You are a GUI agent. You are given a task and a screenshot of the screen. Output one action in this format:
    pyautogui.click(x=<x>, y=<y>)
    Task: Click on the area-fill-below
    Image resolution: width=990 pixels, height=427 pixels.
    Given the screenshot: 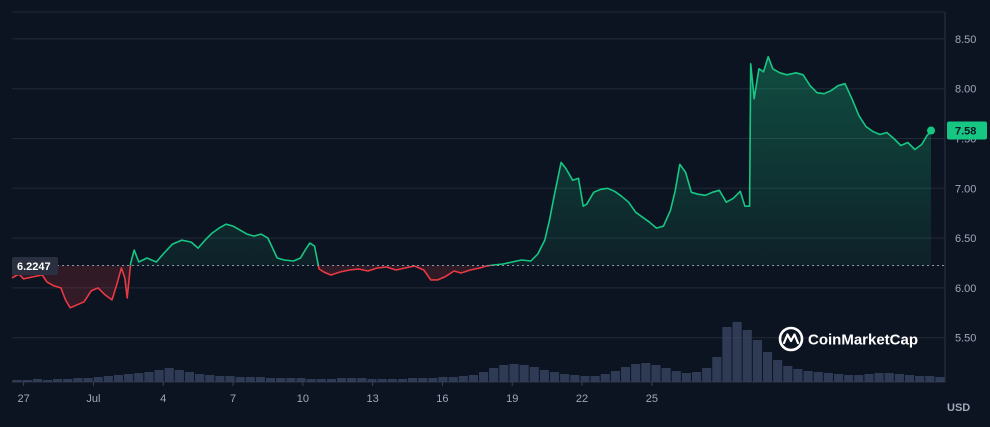 What is the action you would take?
    pyautogui.click(x=251, y=286)
    